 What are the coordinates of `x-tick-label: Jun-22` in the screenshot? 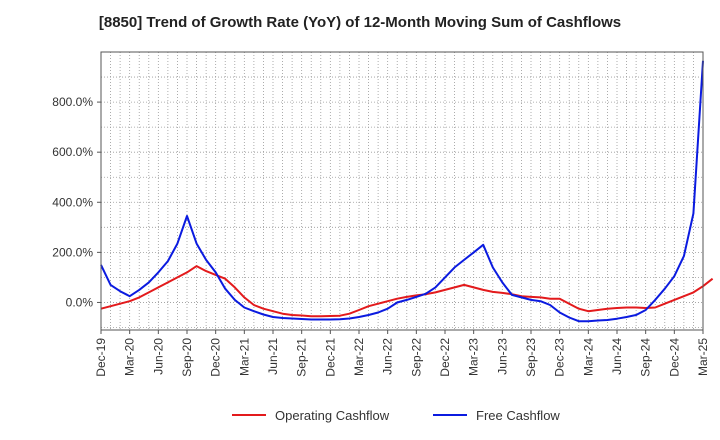 It's located at (388, 356).